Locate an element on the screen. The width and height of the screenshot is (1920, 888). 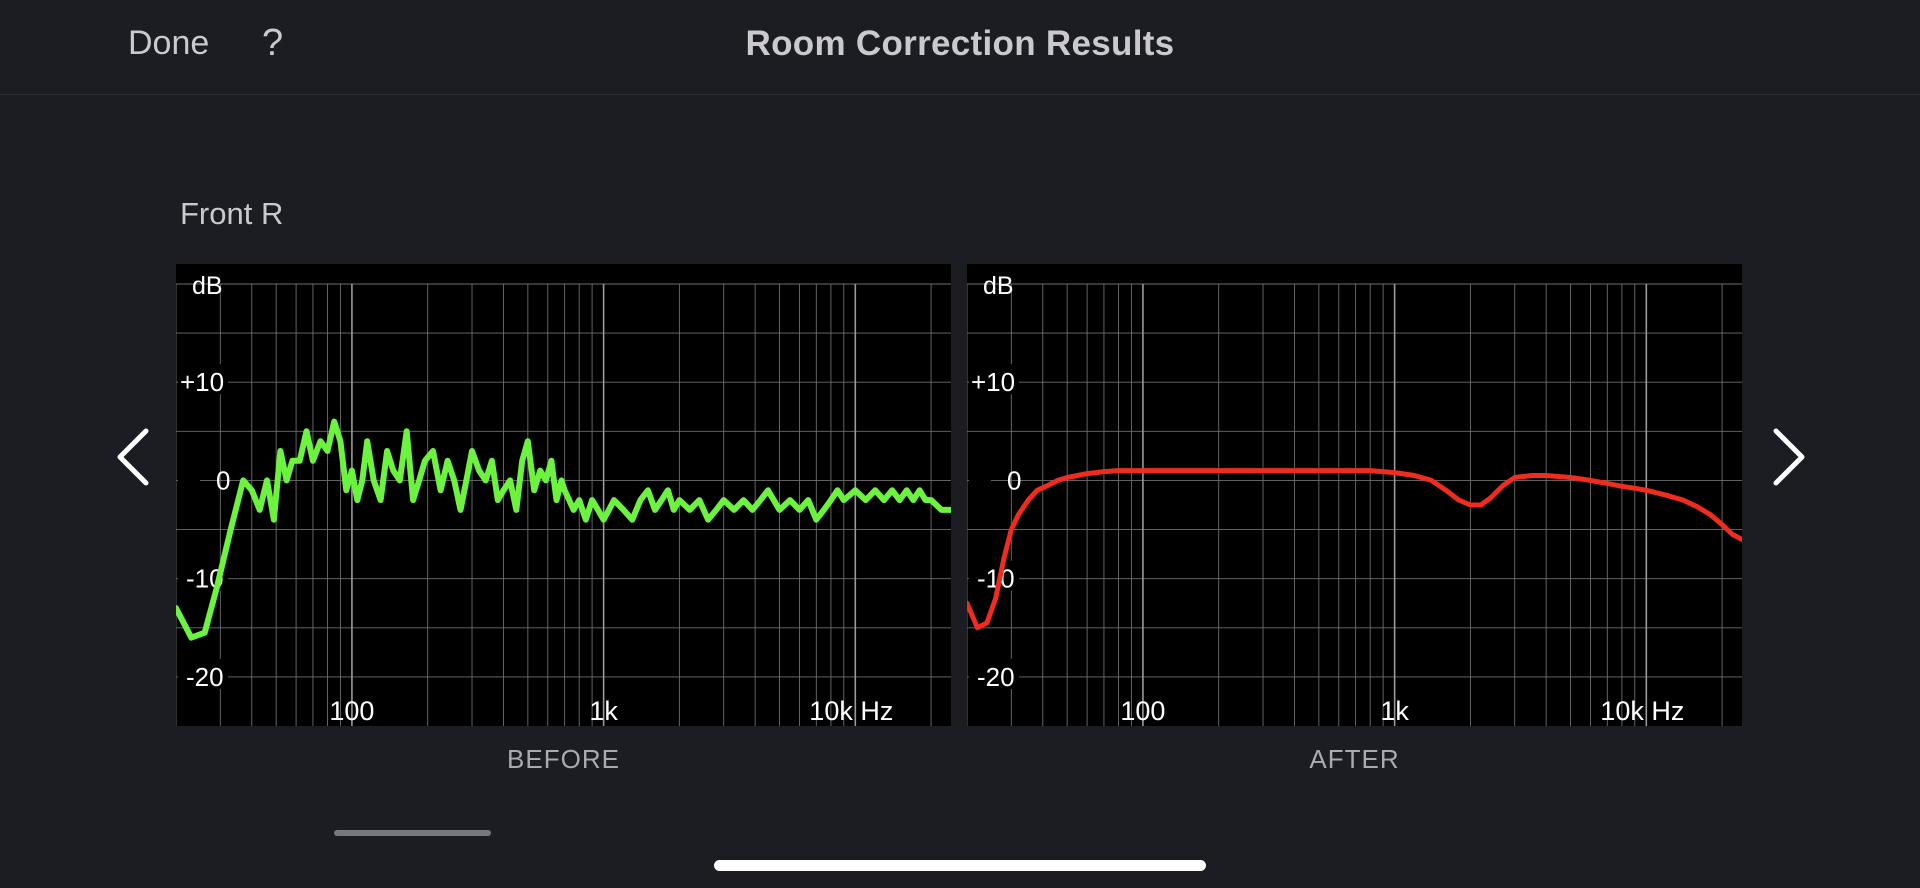
before-response-curve is located at coordinates (563, 529).